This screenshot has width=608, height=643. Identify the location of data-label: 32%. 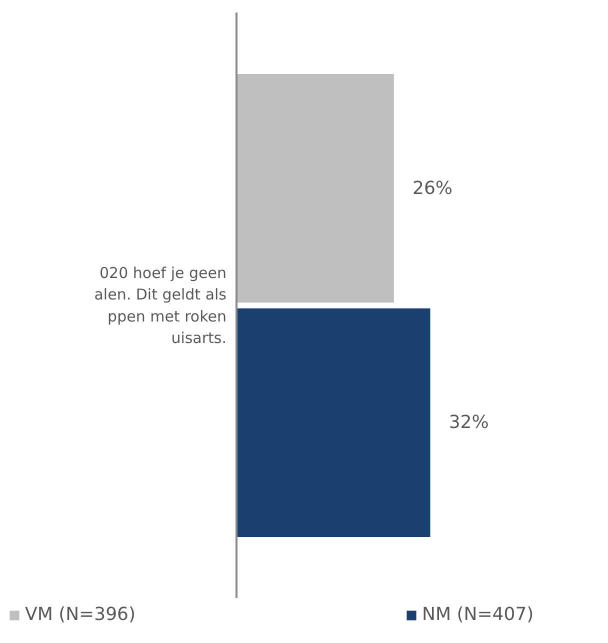
(468, 423).